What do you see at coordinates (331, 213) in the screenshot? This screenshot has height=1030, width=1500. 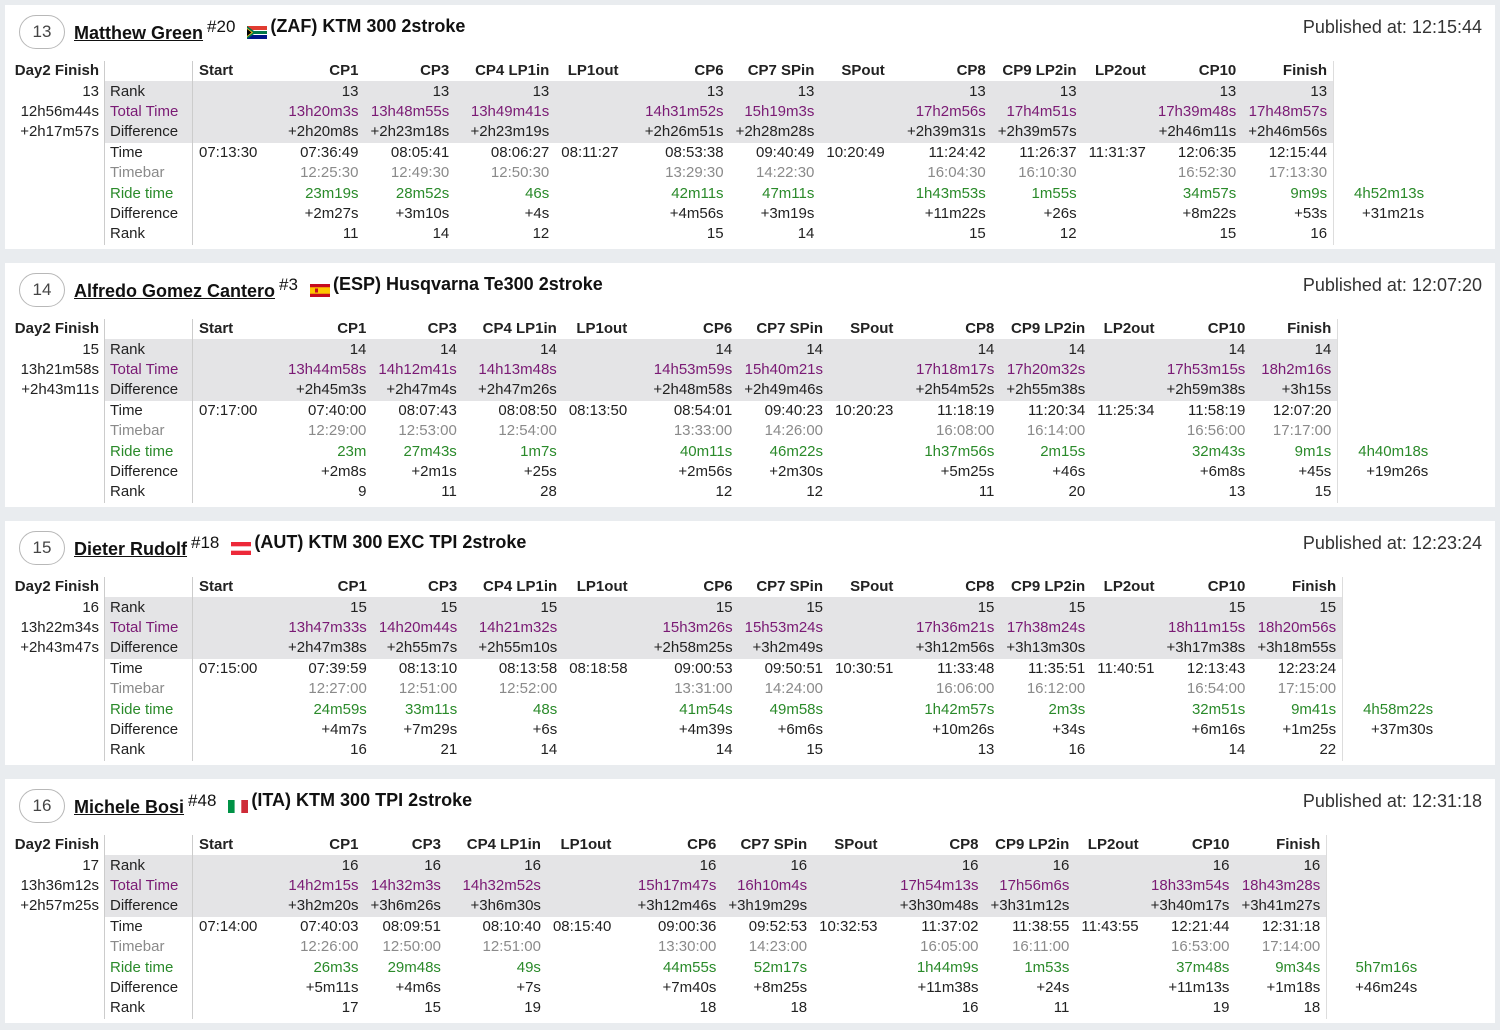 I see `table-cell: +2m27s` at bounding box center [331, 213].